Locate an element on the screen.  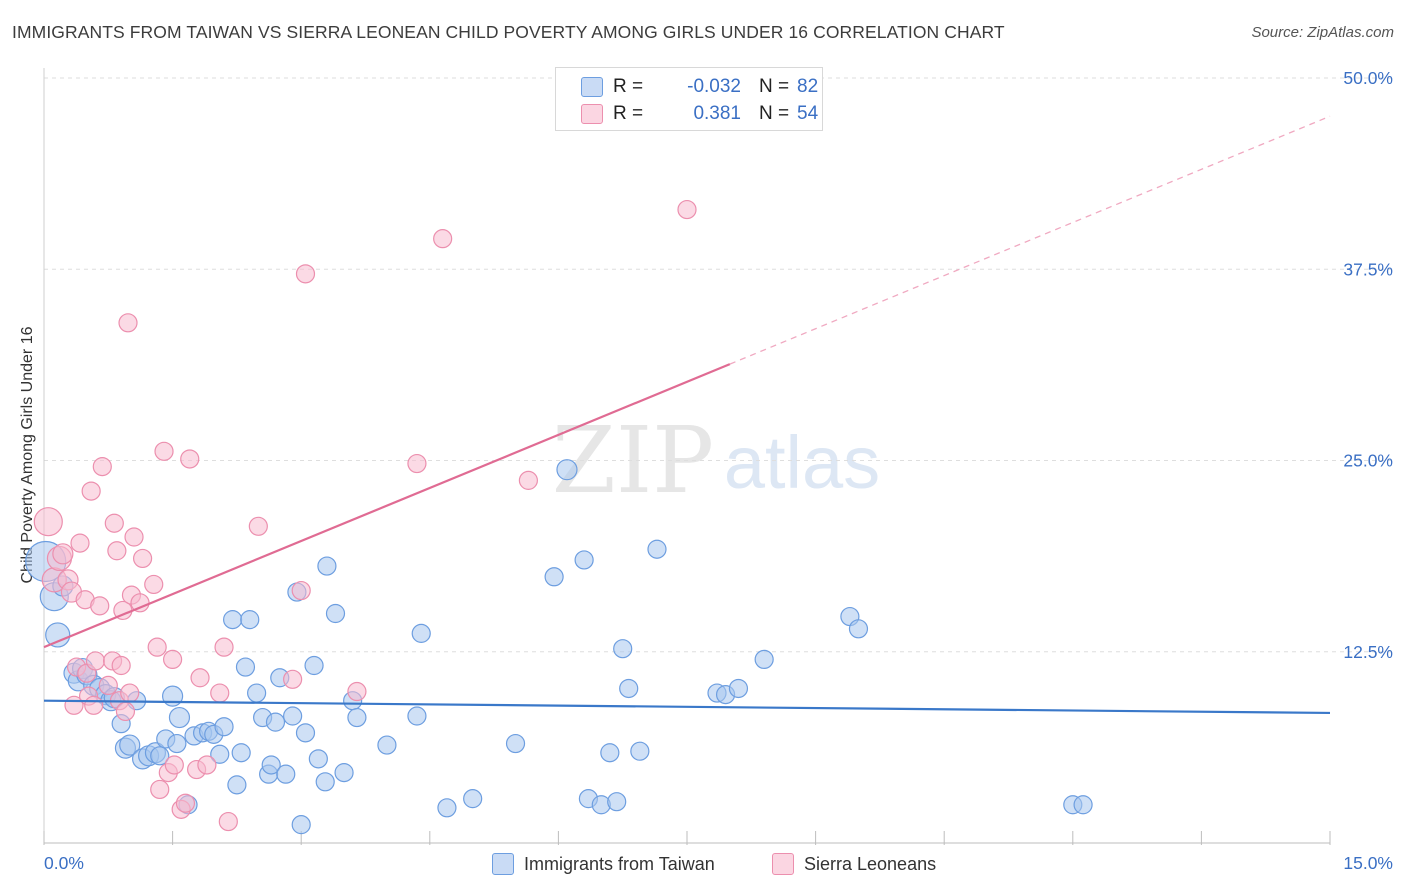
legend-swatch-sierra is located at coordinates (592, 114).